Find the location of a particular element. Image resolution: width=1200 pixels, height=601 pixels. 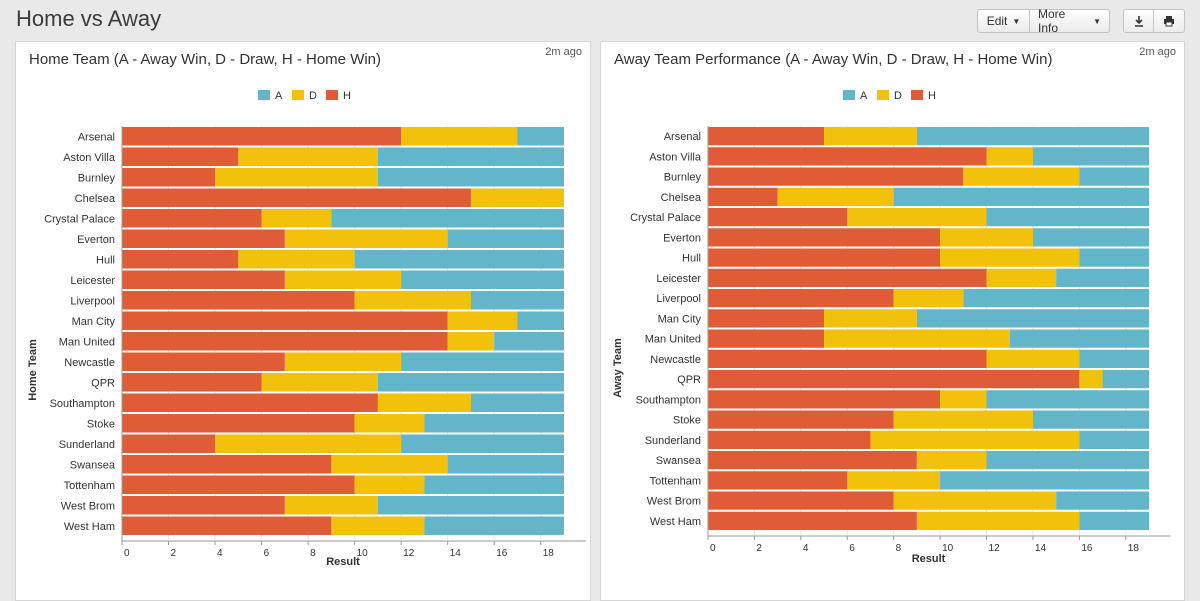

edit-button: Edit ▼ is located at coordinates (1003, 21).